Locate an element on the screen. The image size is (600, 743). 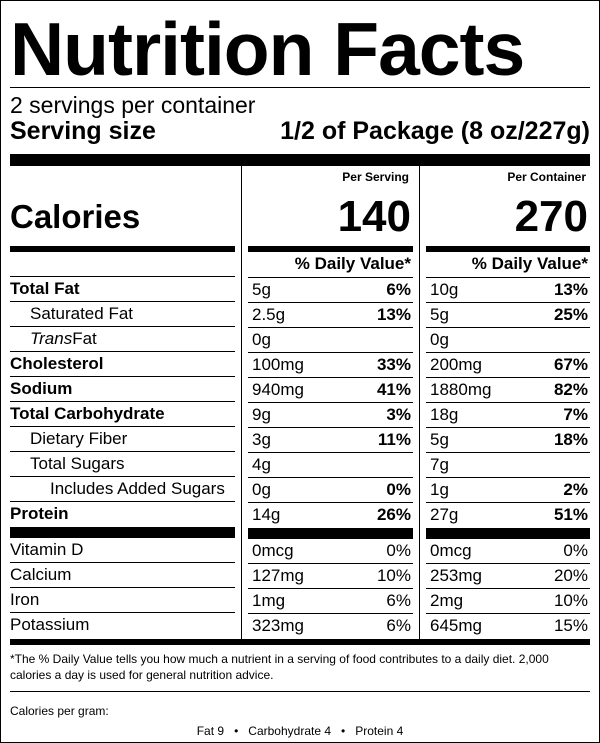
calories-per-container: 270 is located at coordinates (551, 216).